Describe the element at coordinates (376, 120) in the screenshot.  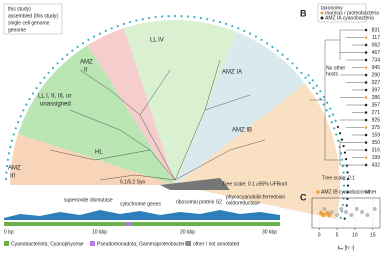
I see `leaf-label: 926` at that location.